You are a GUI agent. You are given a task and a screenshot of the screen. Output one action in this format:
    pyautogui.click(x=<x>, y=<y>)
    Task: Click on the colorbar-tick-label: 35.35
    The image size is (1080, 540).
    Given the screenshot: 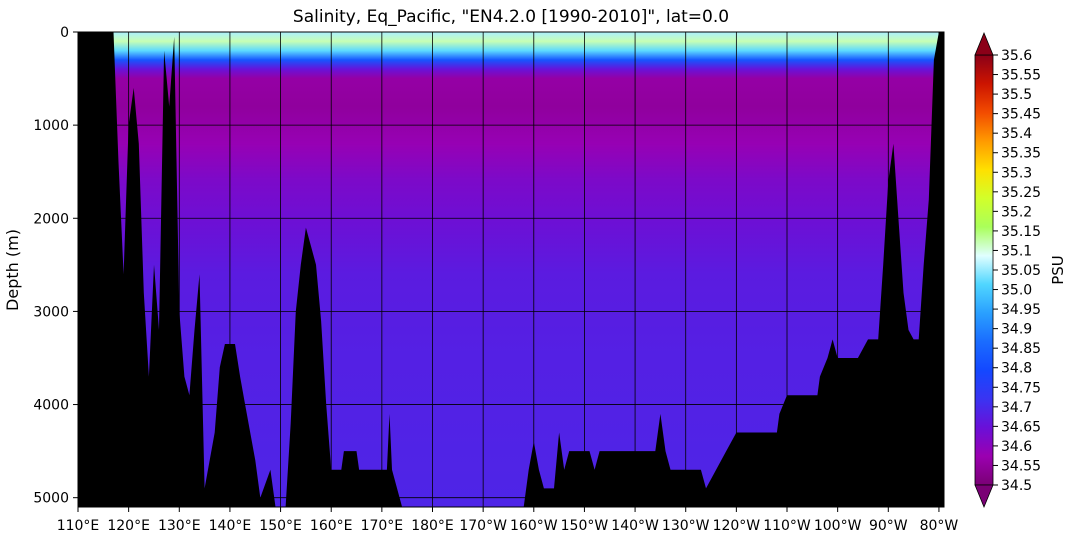 What is the action you would take?
    pyautogui.click(x=1021, y=154)
    